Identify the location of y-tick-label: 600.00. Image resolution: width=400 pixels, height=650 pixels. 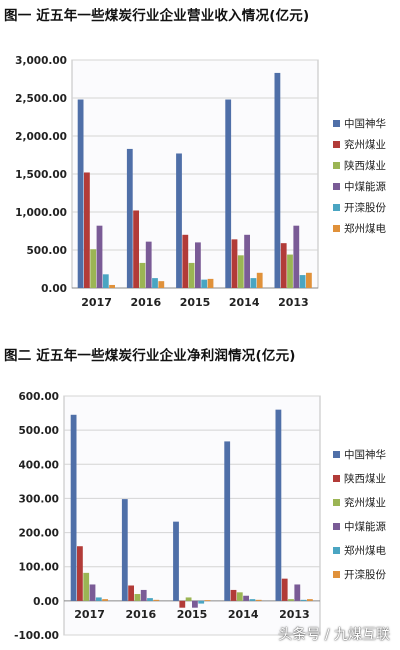
(38, 397).